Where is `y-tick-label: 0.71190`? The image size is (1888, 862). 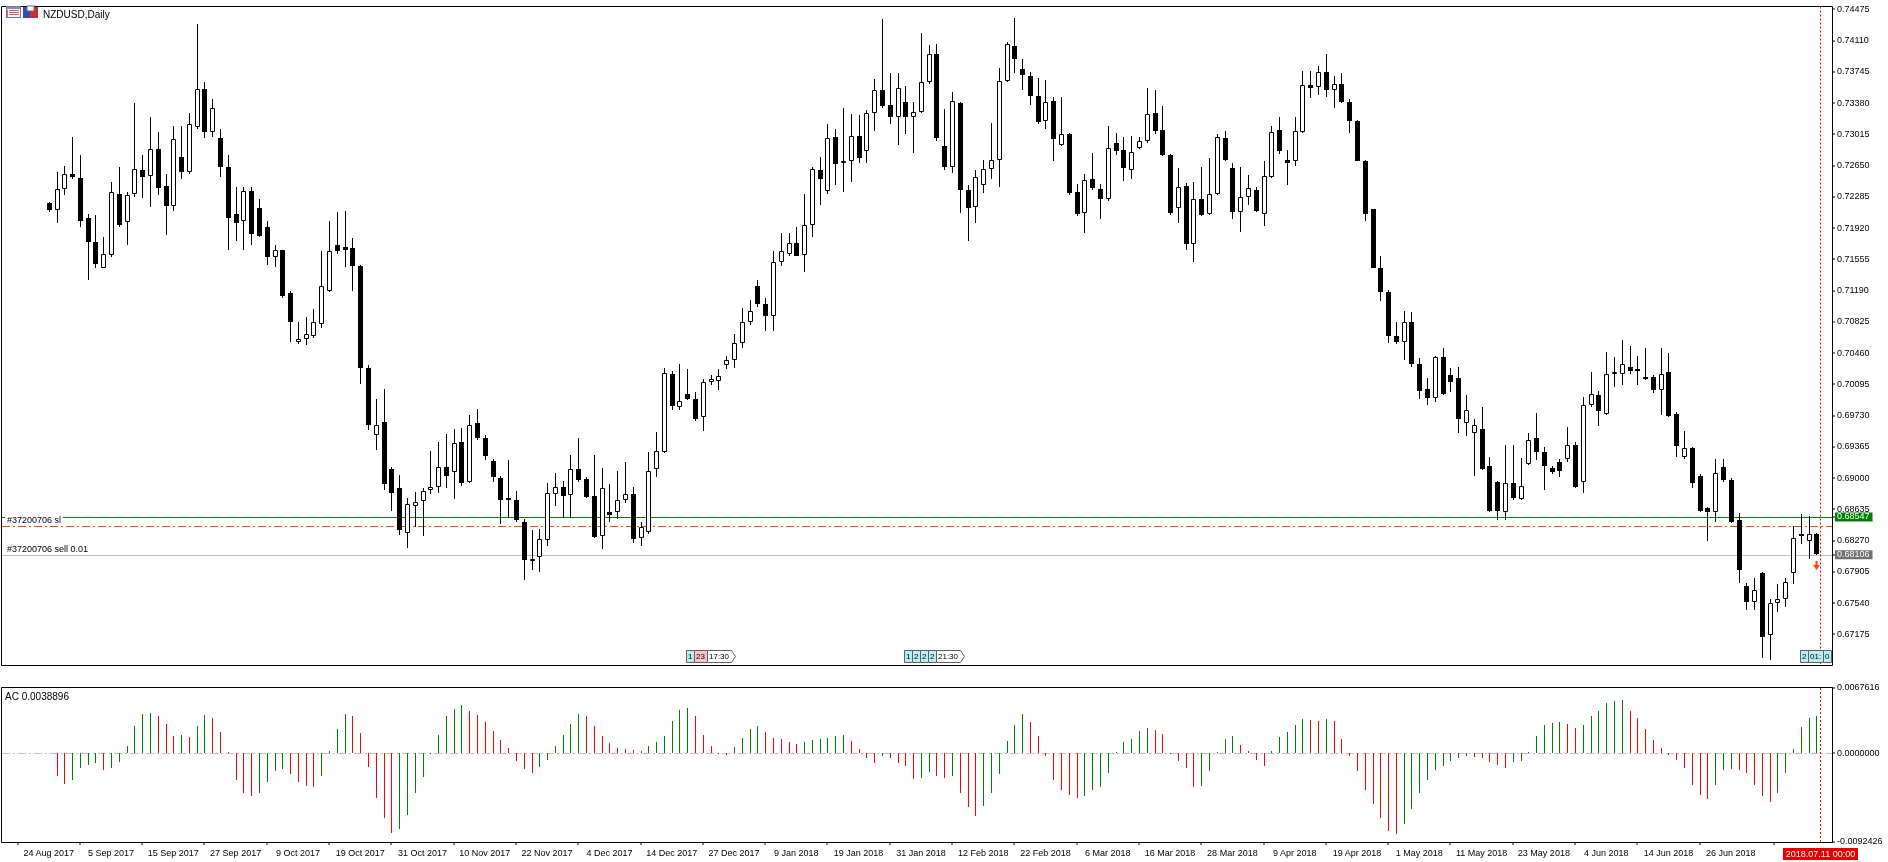 y-tick-label: 0.71190 is located at coordinates (1853, 290).